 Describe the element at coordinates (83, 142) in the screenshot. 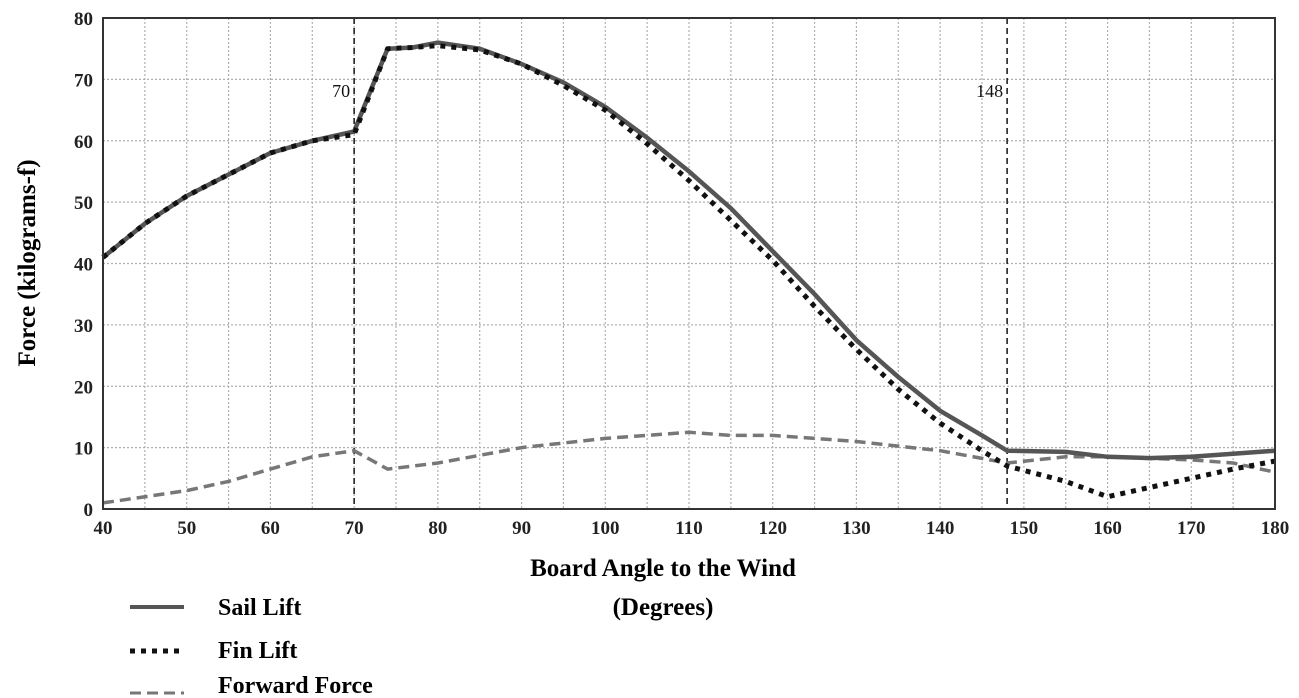

I see `y-tick-label: 60` at that location.